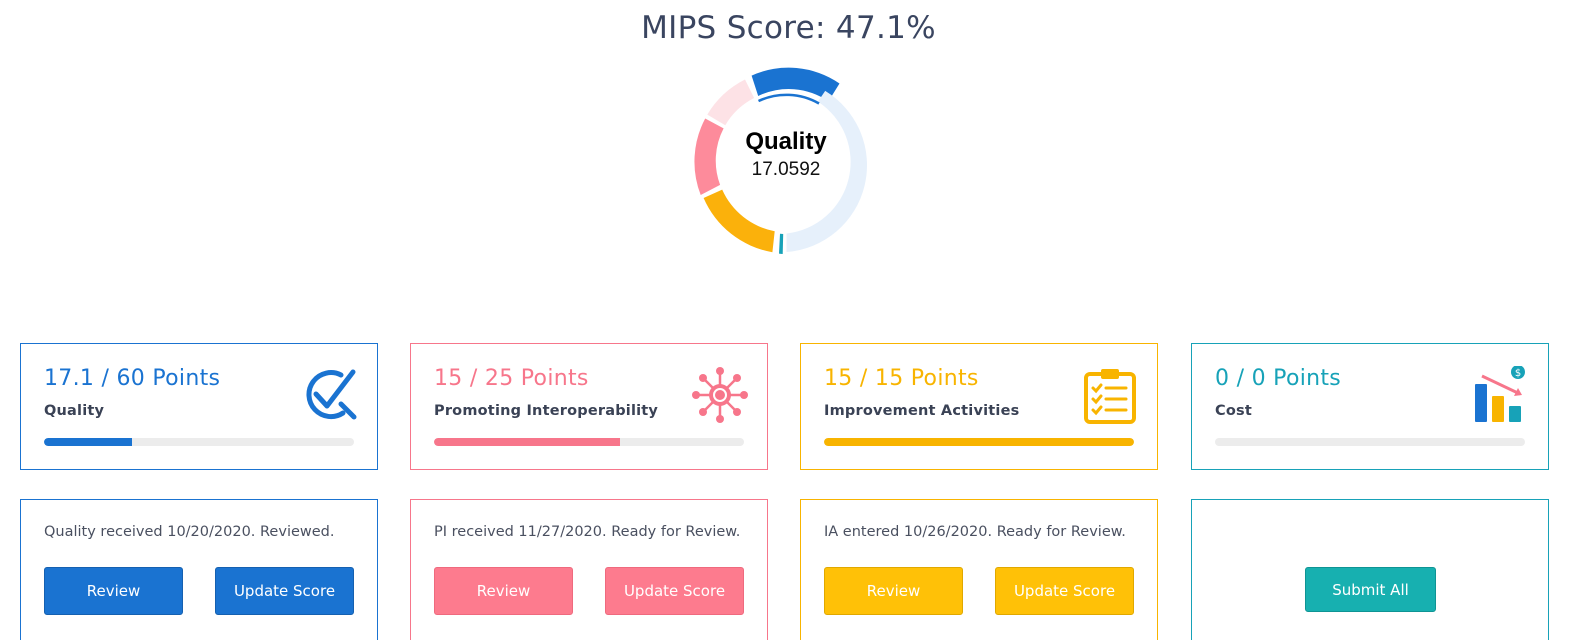  I want to click on cost-chart-icon: $, so click(1500, 394).